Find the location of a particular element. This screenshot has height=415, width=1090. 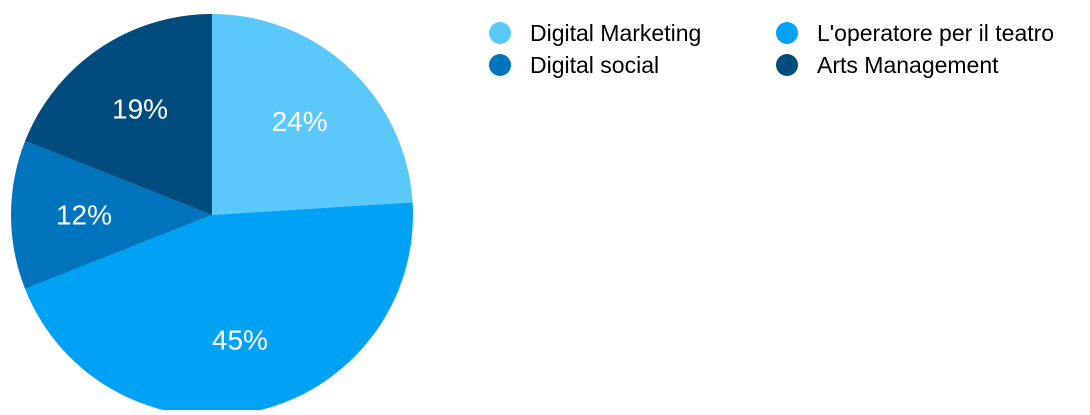

pie-slice-arts-management is located at coordinates (118, 114).